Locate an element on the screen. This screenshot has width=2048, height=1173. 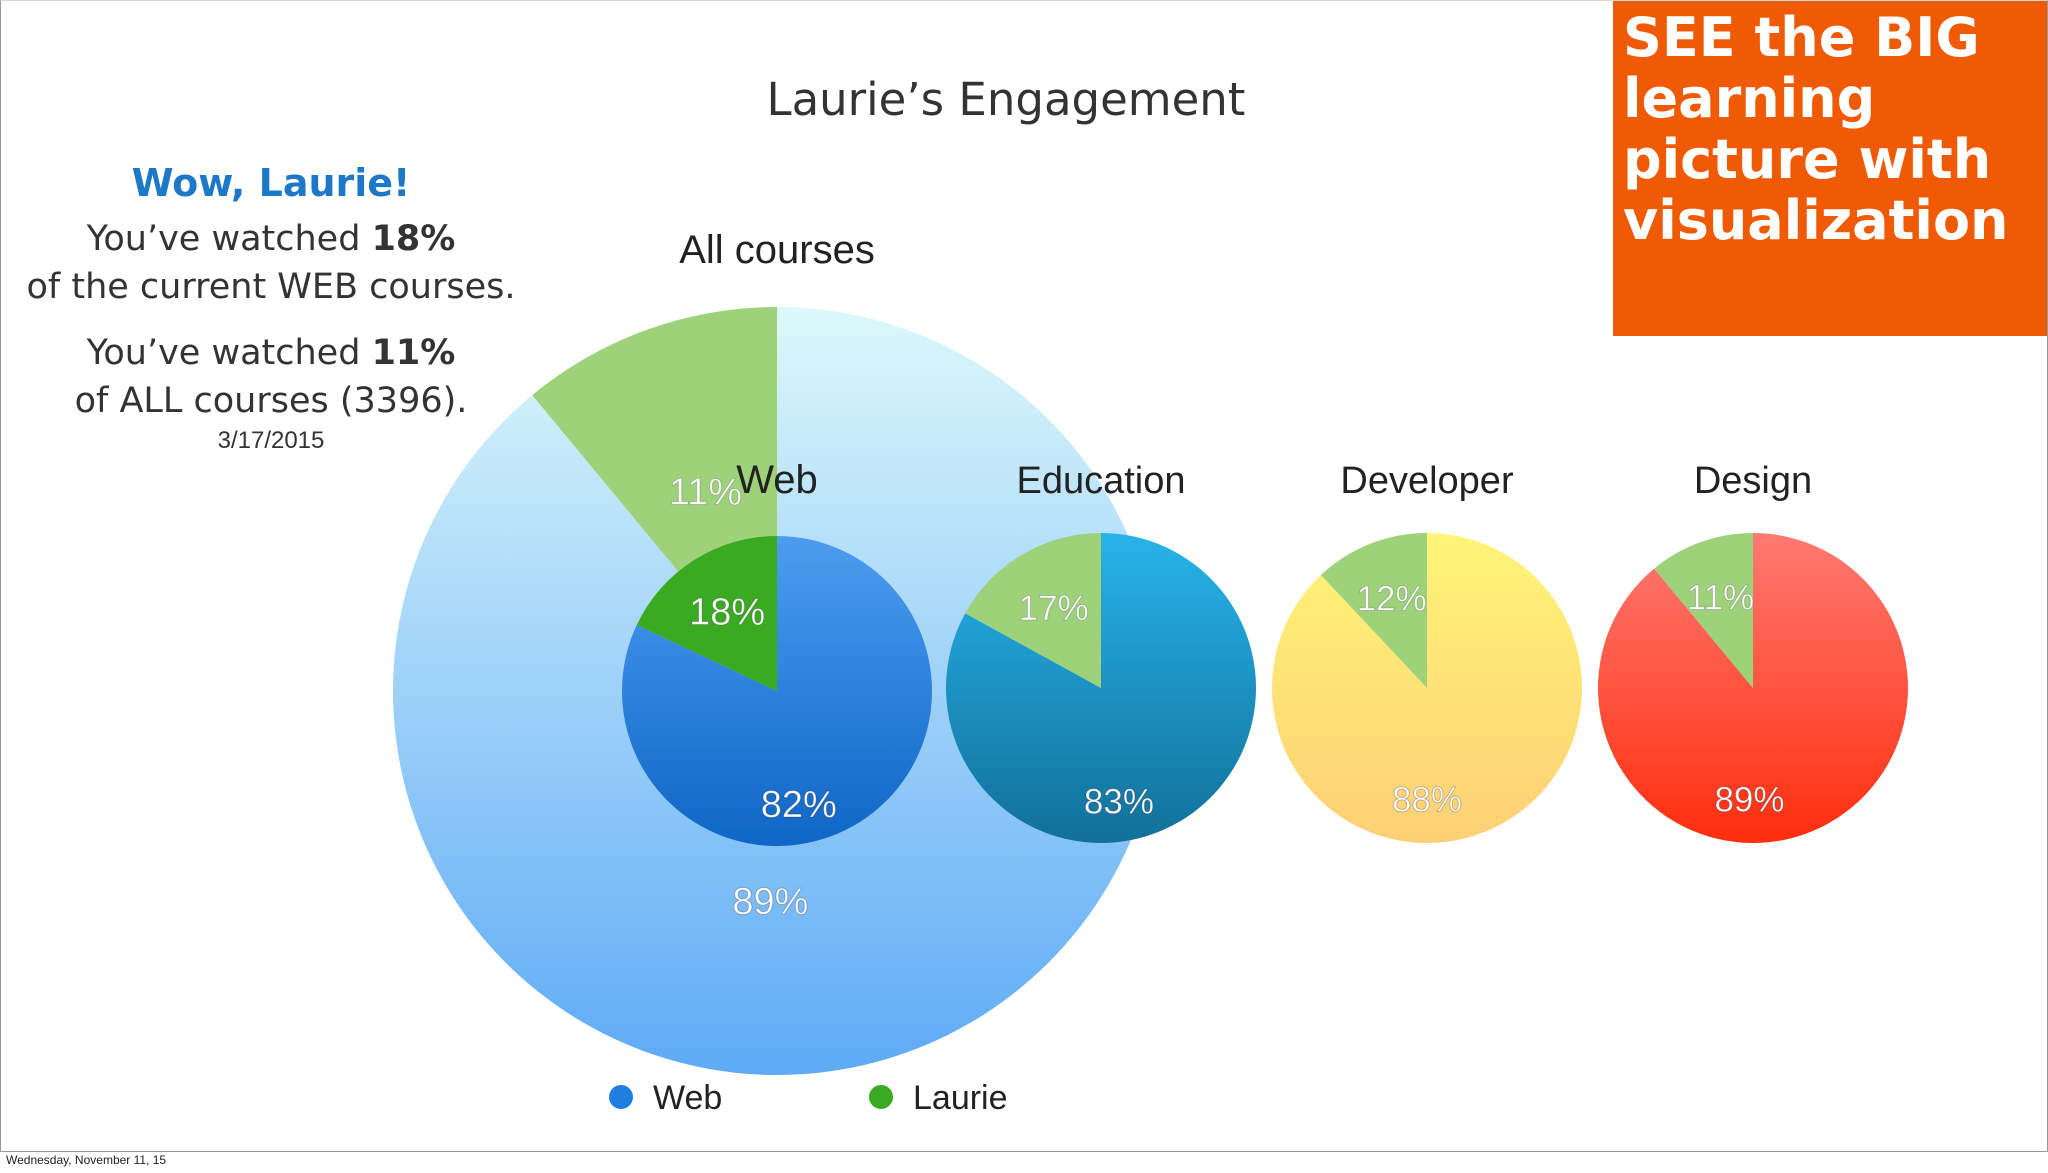
summary-line-2: of the current WEB courses. is located at coordinates (271, 287).